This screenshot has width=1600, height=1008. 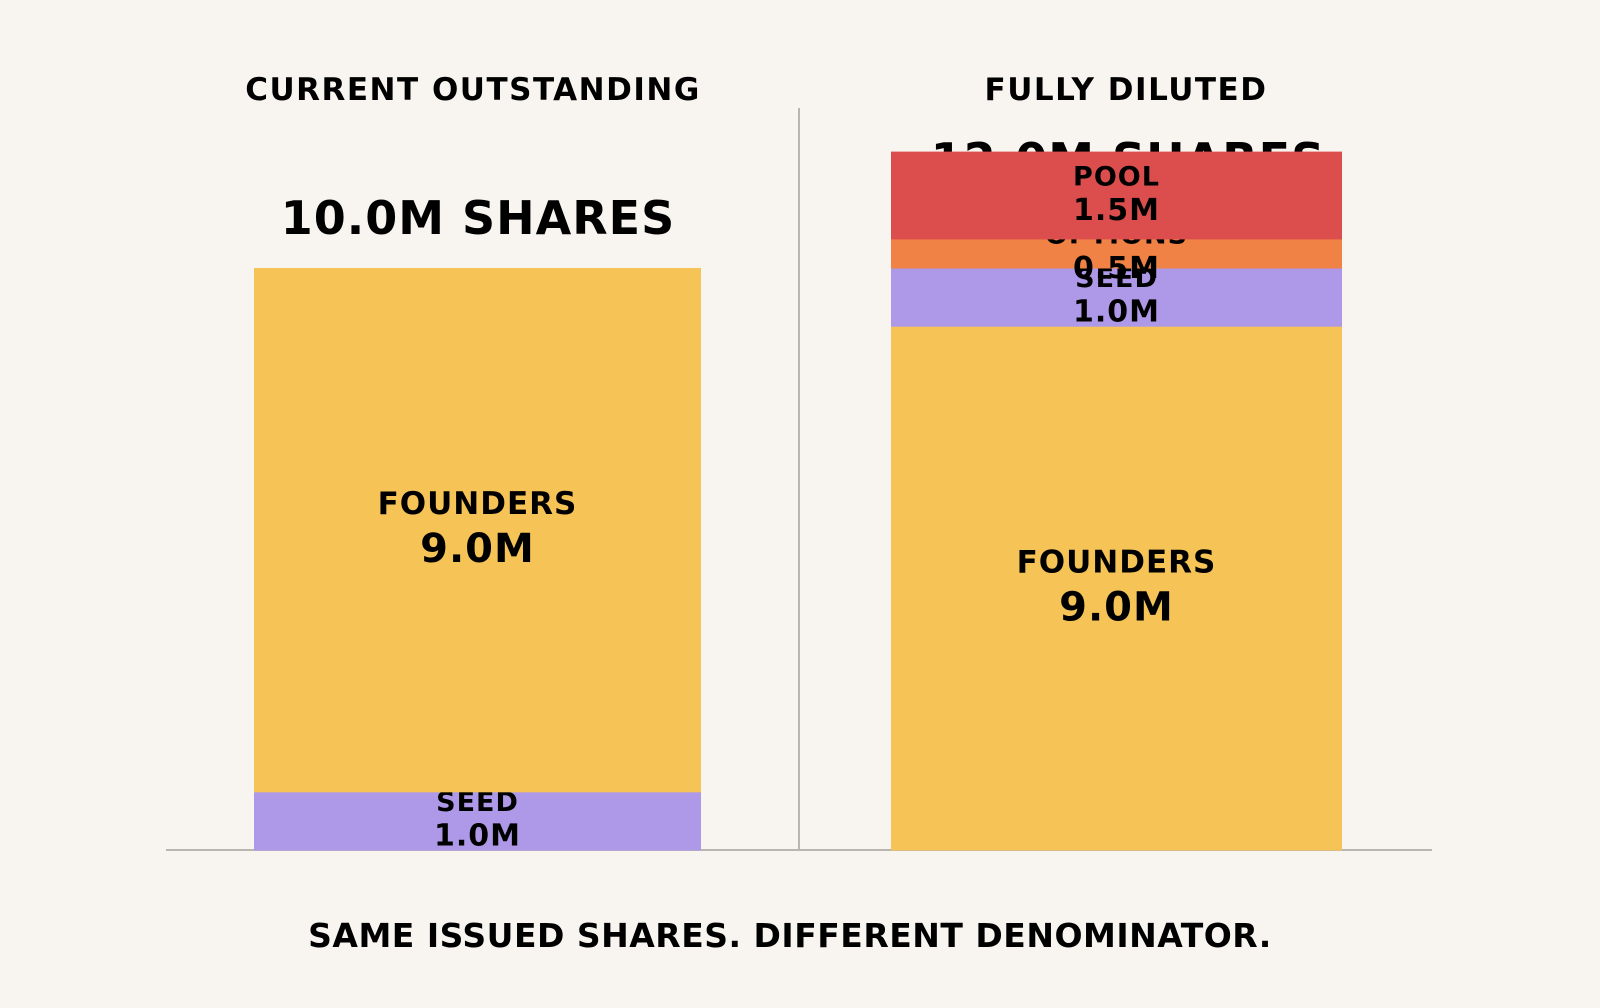 What do you see at coordinates (1116, 607) in the screenshot?
I see `segment-value-diluted-founders: 9.0M` at bounding box center [1116, 607].